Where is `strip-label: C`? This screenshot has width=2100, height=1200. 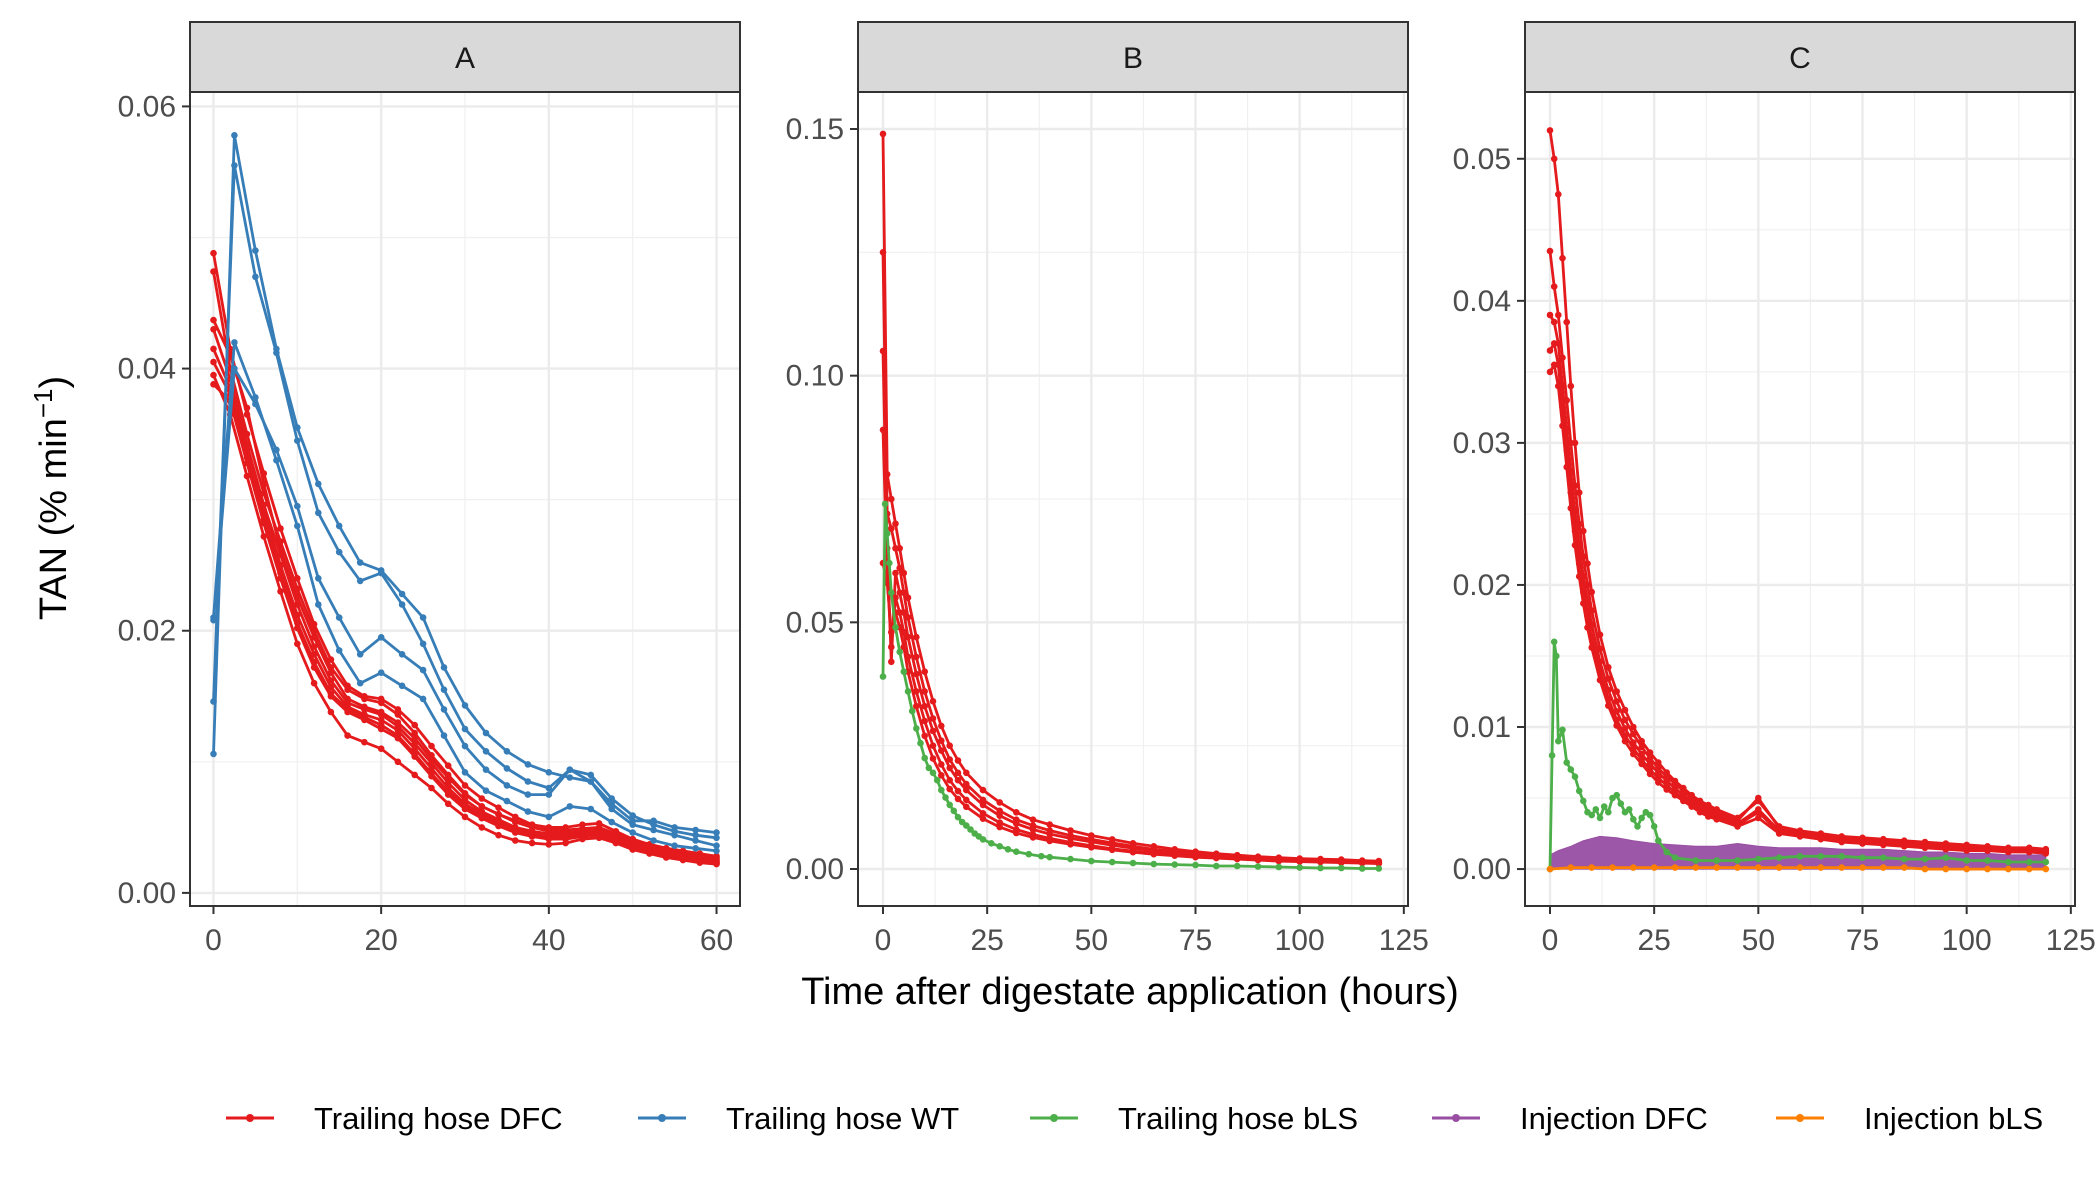
strip-label: C is located at coordinates (1800, 58).